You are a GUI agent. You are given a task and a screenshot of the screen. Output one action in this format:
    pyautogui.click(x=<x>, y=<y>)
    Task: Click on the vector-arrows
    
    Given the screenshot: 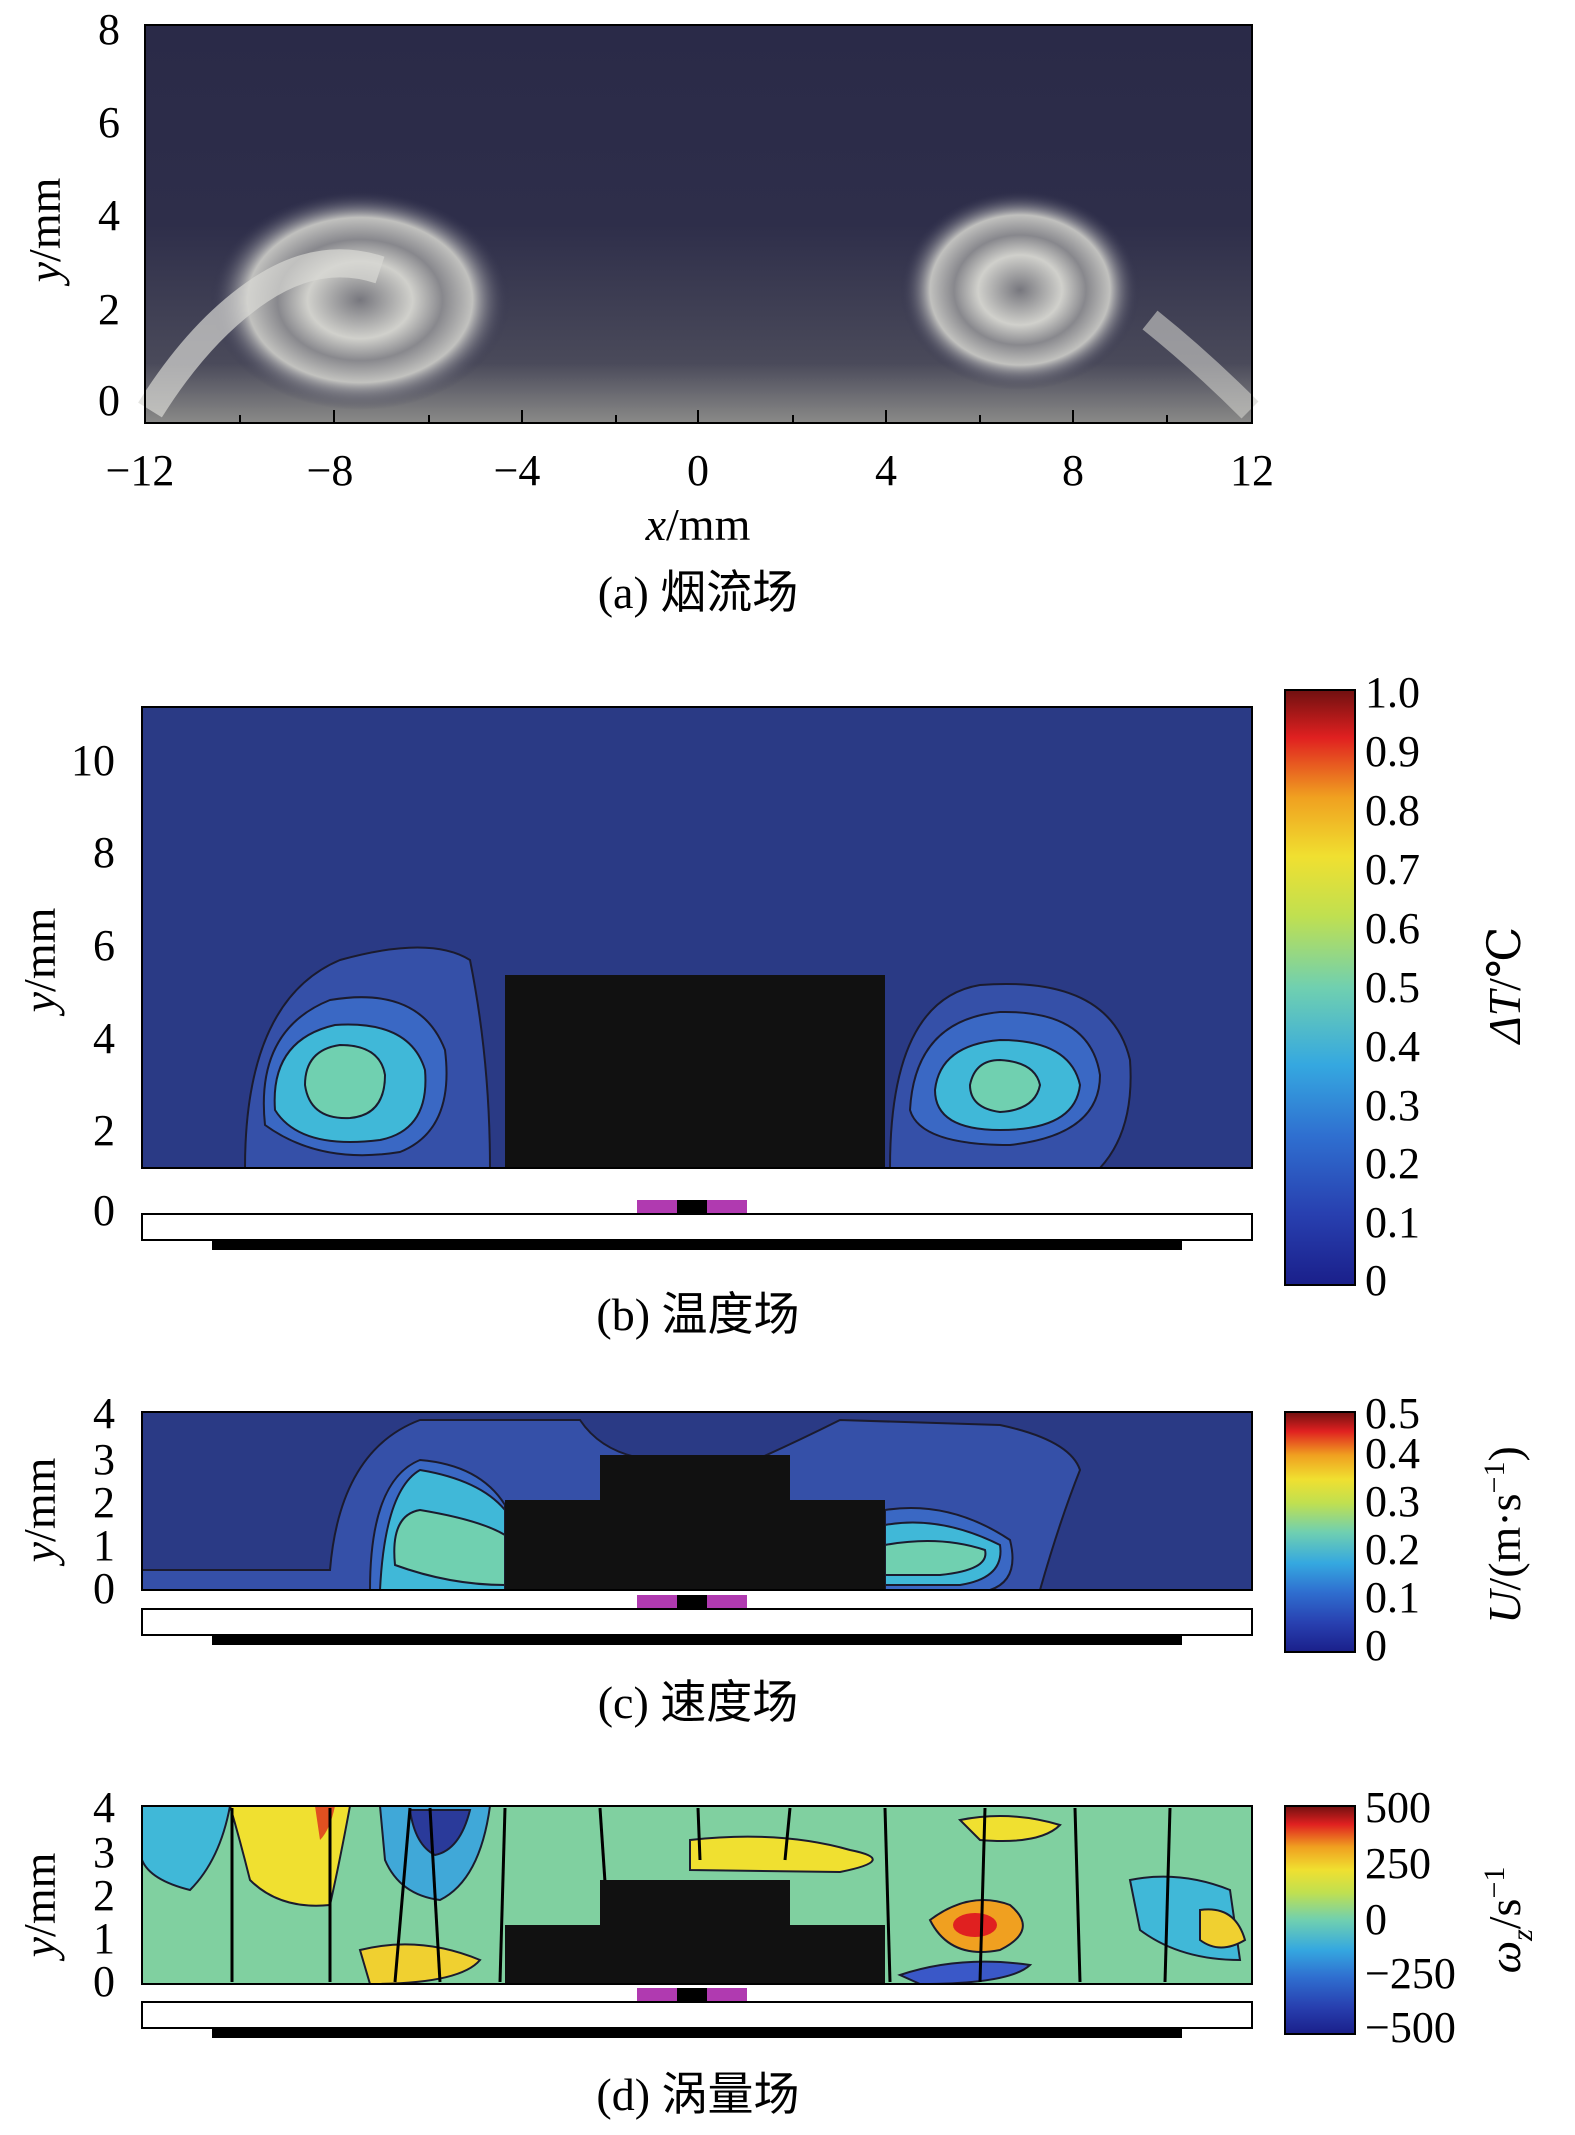 What is the action you would take?
    pyautogui.click(x=701, y=1895)
    